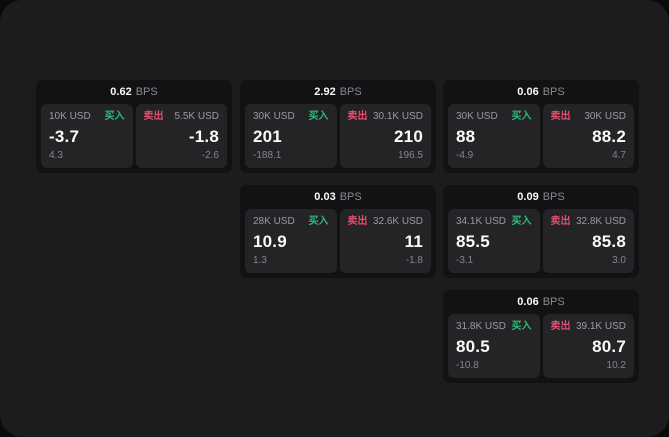  I want to click on card-header: 0.09 BPS, so click(541, 197).